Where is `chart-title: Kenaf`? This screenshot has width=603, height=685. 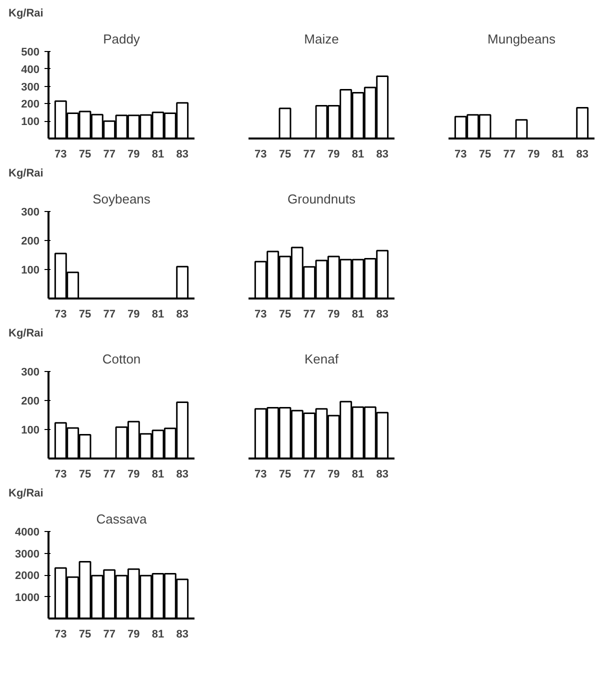
chart-title: Kenaf is located at coordinates (321, 359).